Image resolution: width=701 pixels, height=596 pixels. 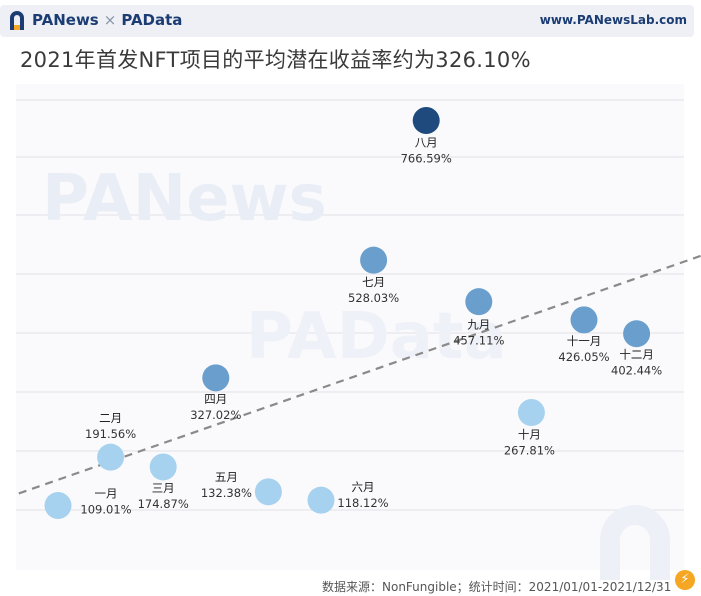 I want to click on value-label-9: 457.11%, so click(x=478, y=341).